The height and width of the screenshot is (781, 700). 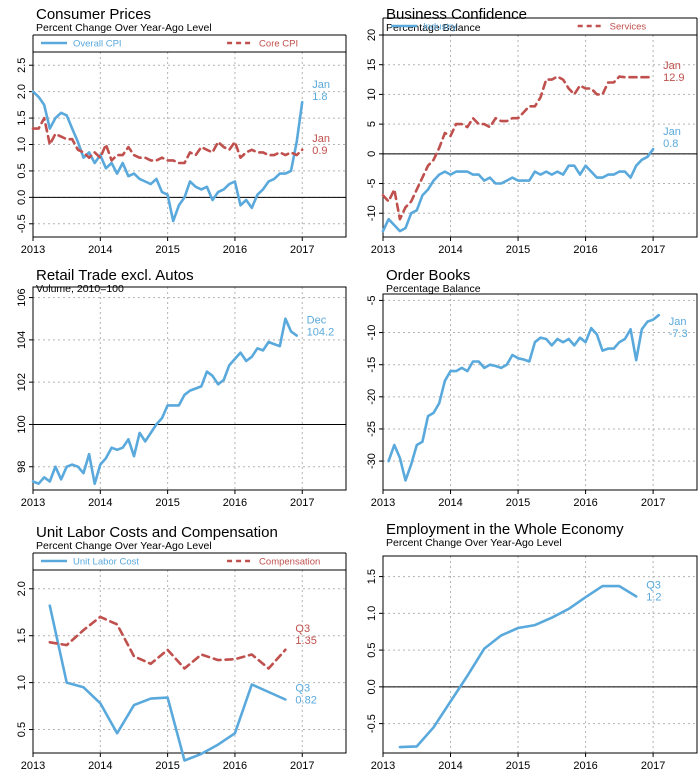 What do you see at coordinates (22, 297) in the screenshot?
I see `y-tick-label: 106` at bounding box center [22, 297].